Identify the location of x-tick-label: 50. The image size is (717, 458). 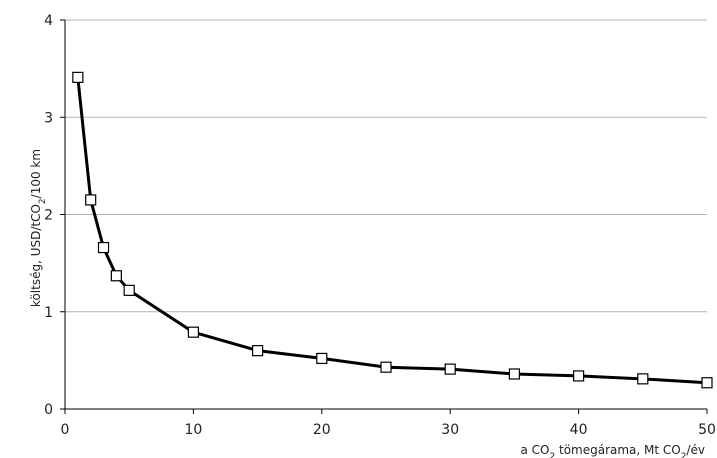
(707, 430).